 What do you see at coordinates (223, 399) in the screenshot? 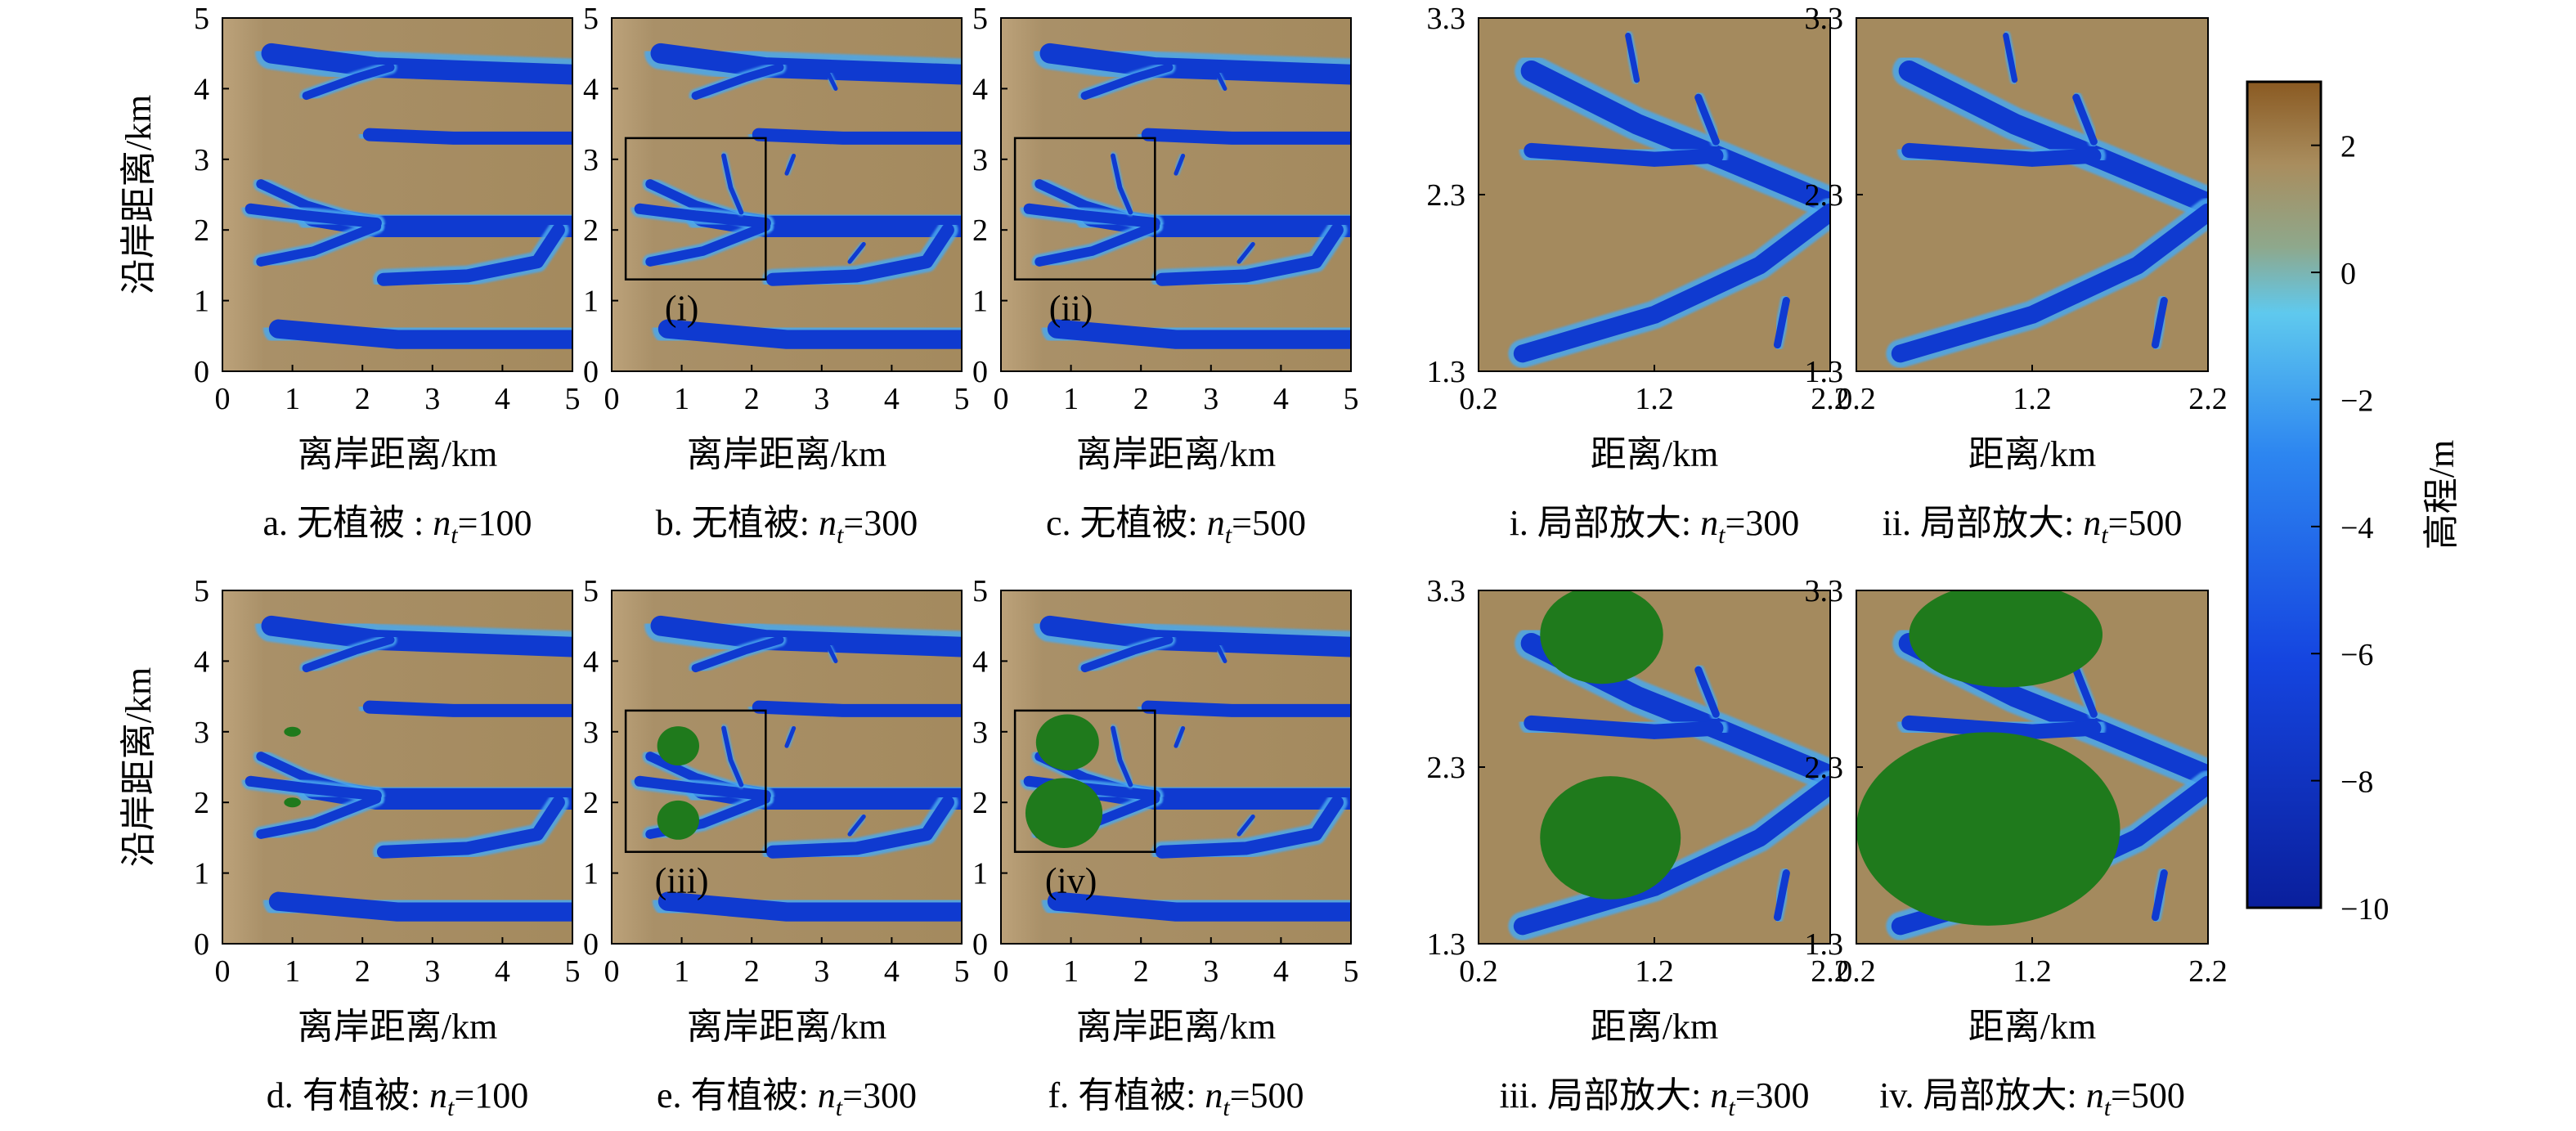
I see `x-tick-label: 0` at bounding box center [223, 399].